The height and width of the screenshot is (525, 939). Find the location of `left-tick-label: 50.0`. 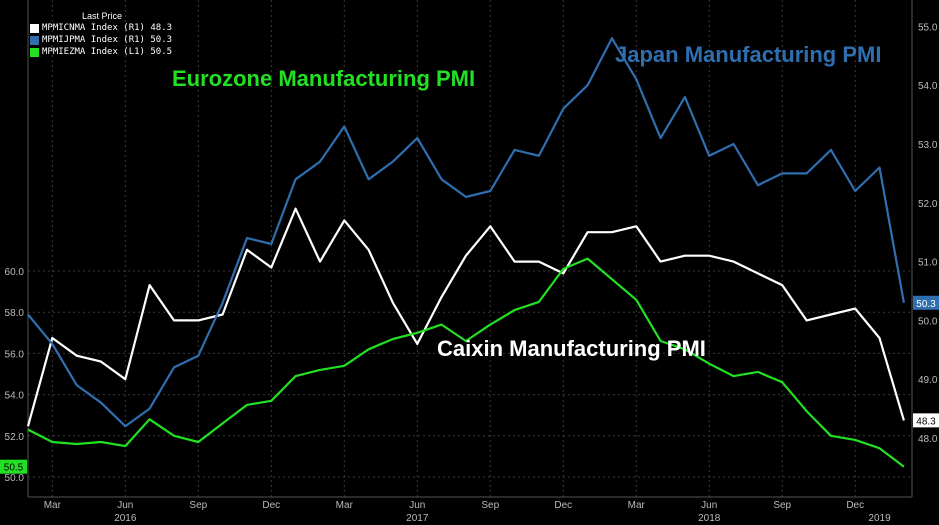

left-tick-label: 50.0 is located at coordinates (15, 478).